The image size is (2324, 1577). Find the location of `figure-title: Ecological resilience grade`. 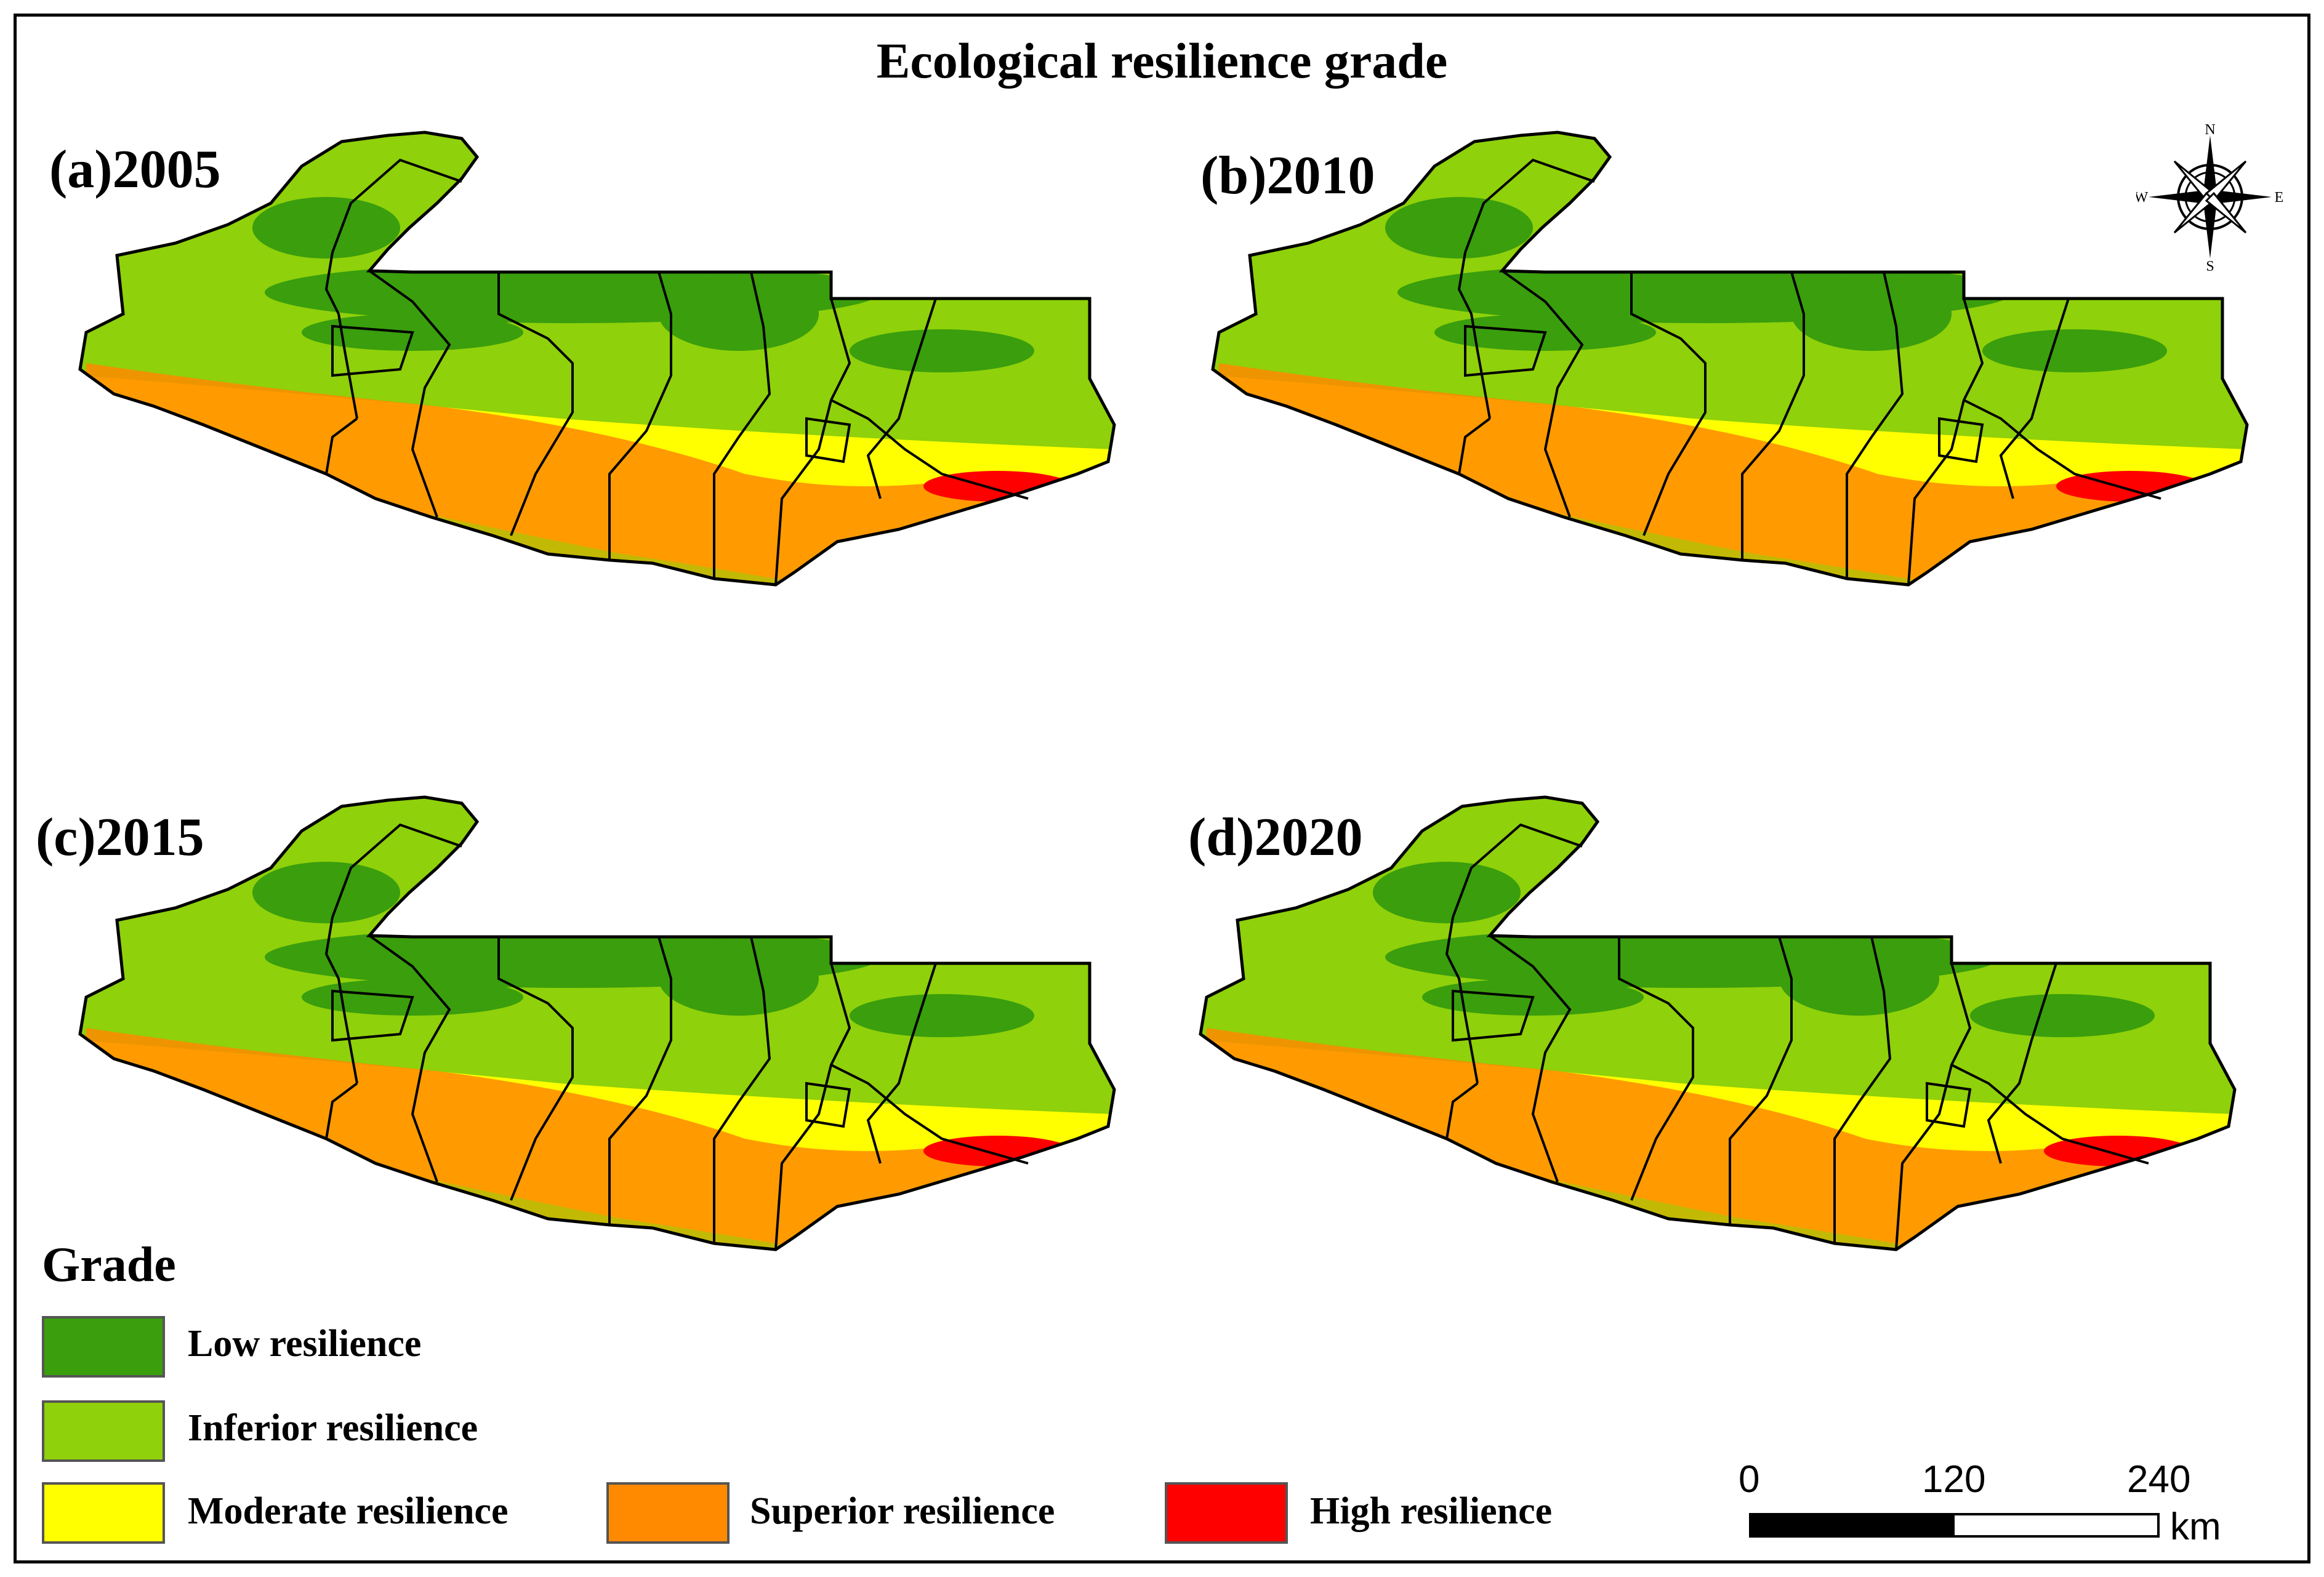

figure-title: Ecological resilience grade is located at coordinates (1162, 61).